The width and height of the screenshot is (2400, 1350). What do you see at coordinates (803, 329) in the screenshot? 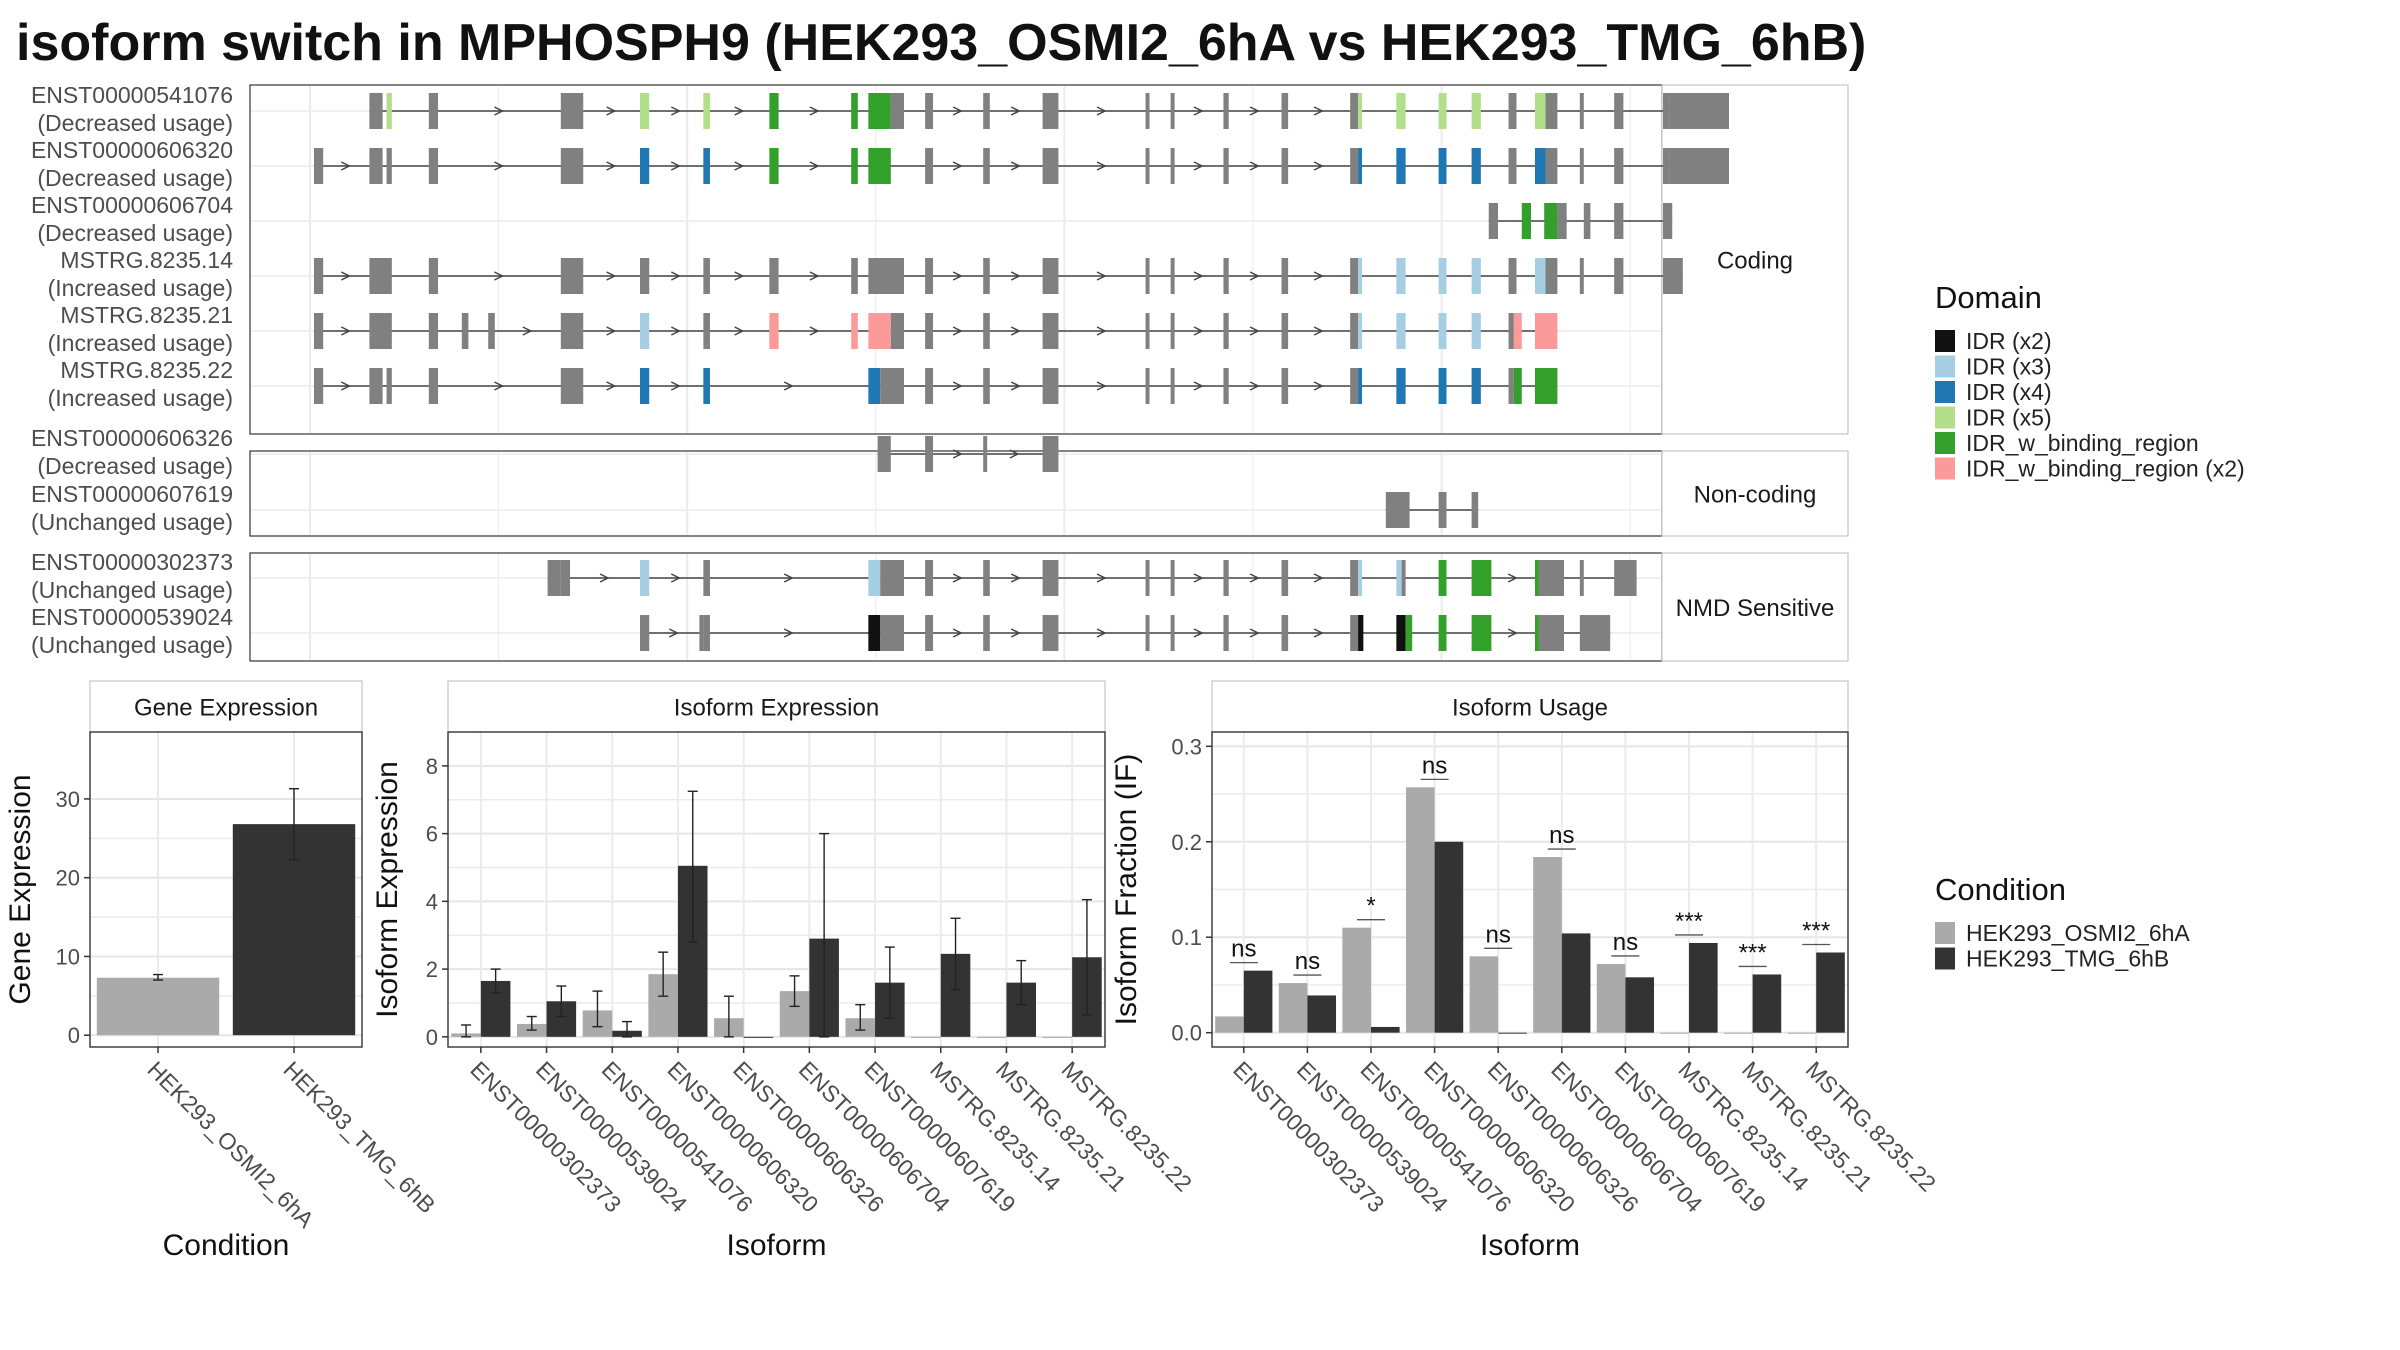
I see `transcript-track: MSTRG.8235.21(Increased usage)` at bounding box center [803, 329].